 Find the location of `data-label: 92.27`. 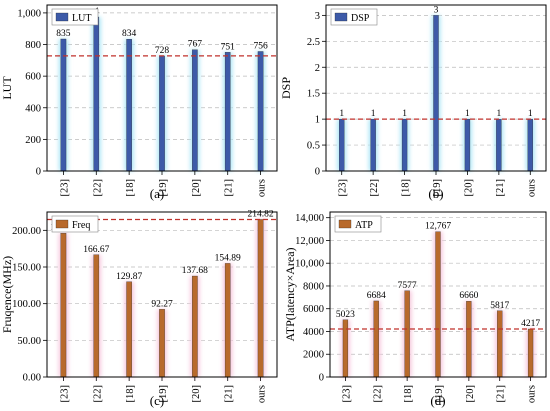

data-label: 92.27 is located at coordinates (162, 304).